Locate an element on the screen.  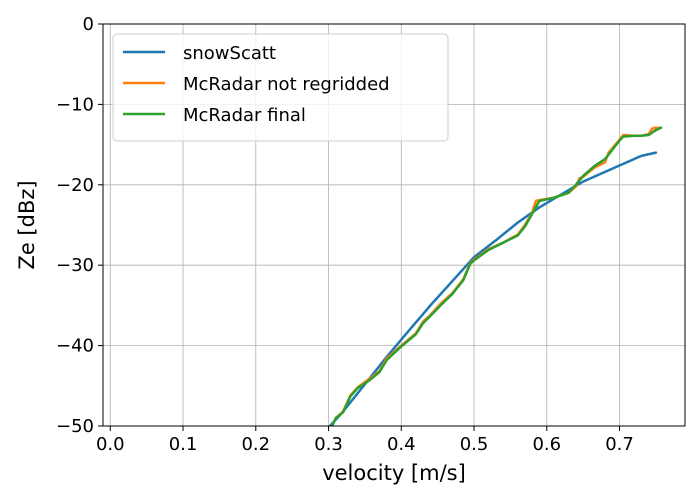
y-tick-label: −40 is located at coordinates (75, 346).